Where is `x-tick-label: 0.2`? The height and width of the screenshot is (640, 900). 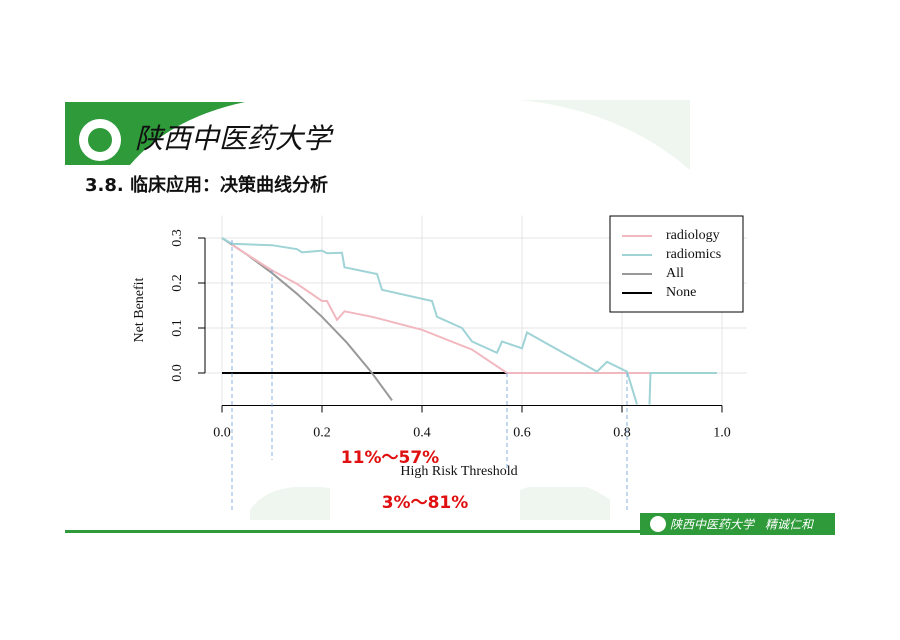
x-tick-label: 0.2 is located at coordinates (322, 433).